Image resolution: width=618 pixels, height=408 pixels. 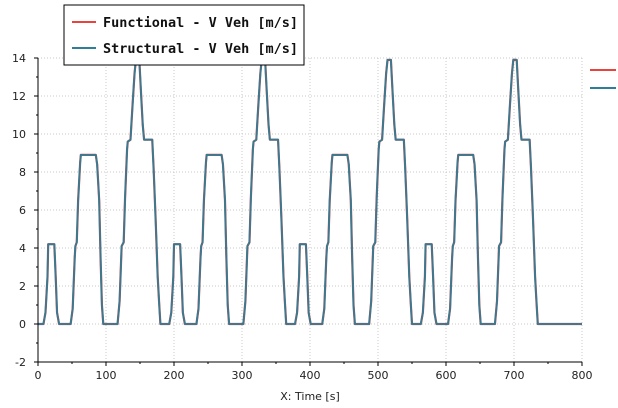 I want to click on y-tick-label: 10, so click(x=19, y=134).